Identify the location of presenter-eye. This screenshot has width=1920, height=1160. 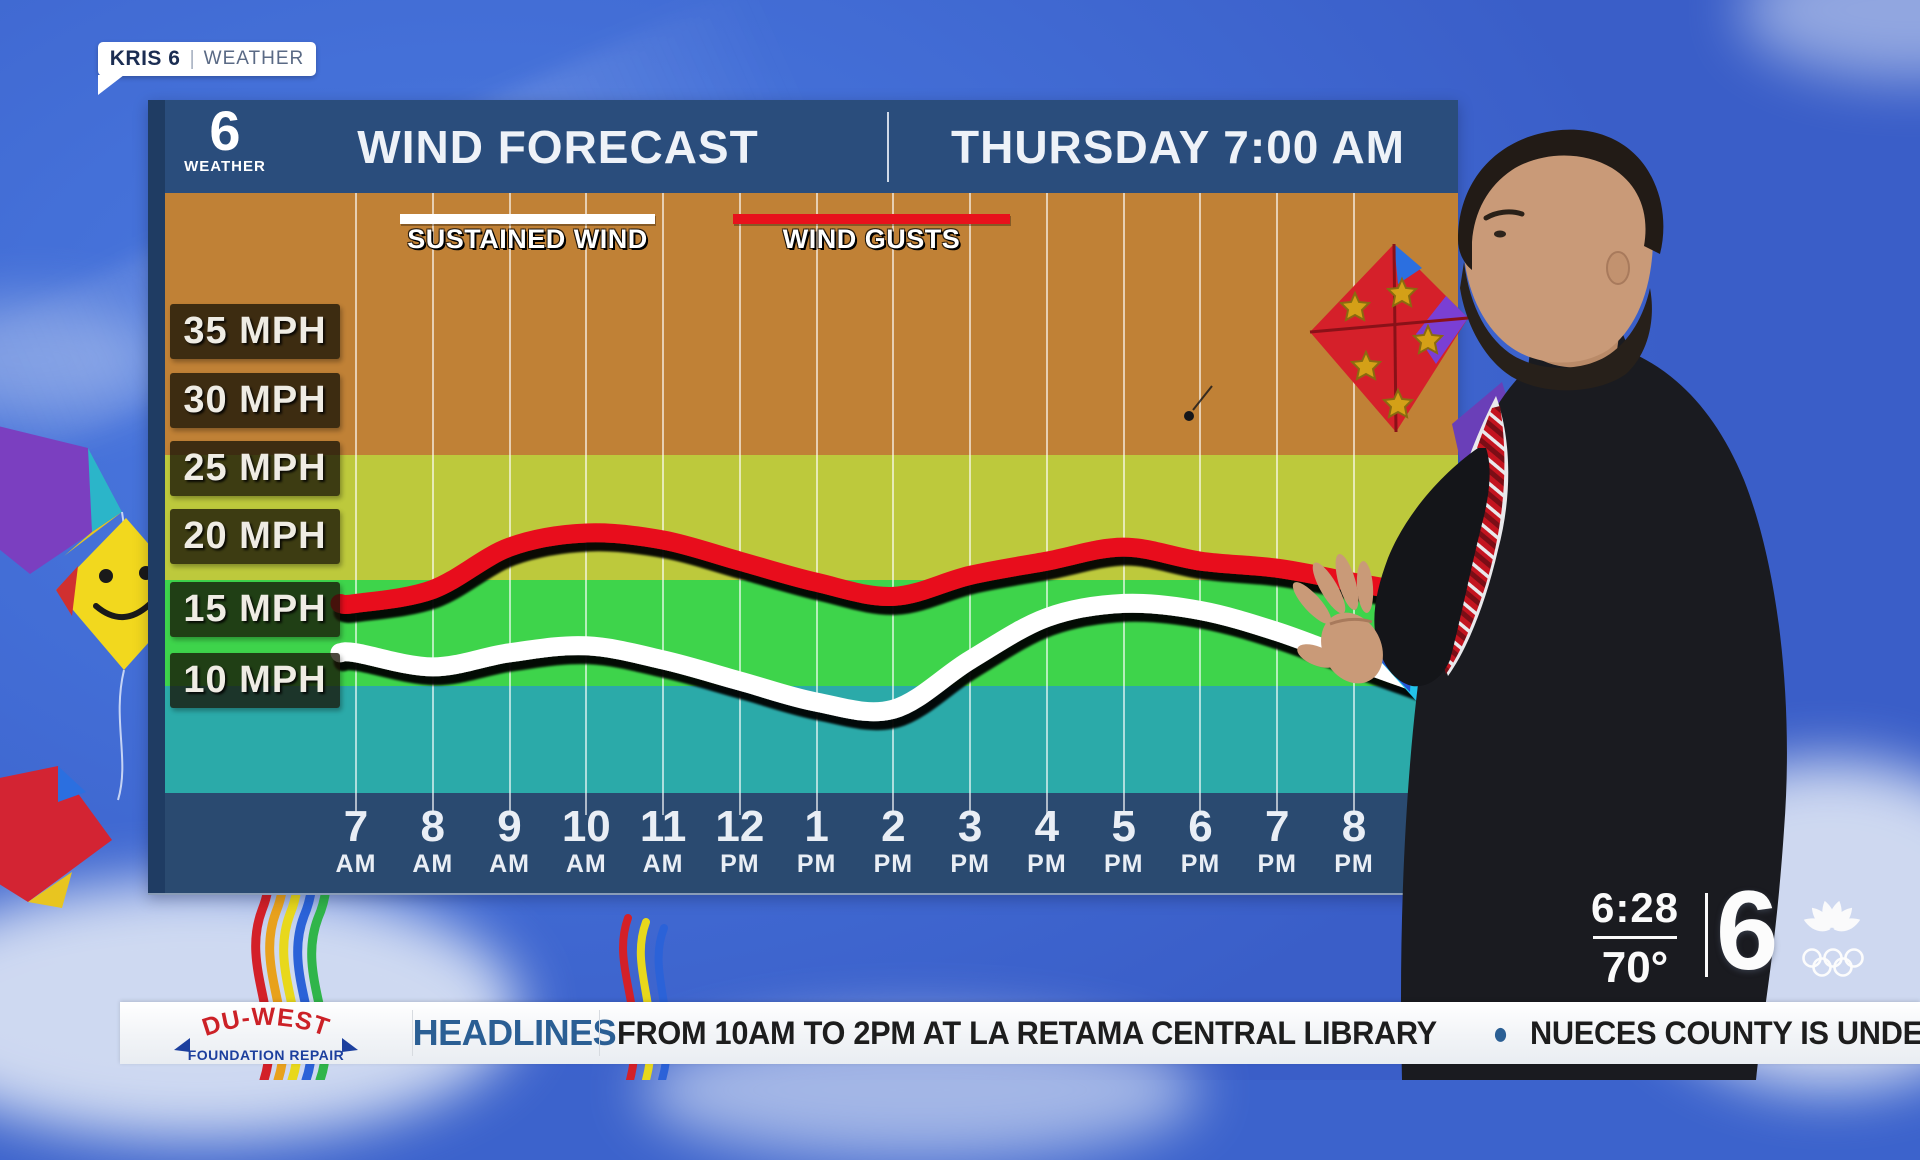
(1500, 234).